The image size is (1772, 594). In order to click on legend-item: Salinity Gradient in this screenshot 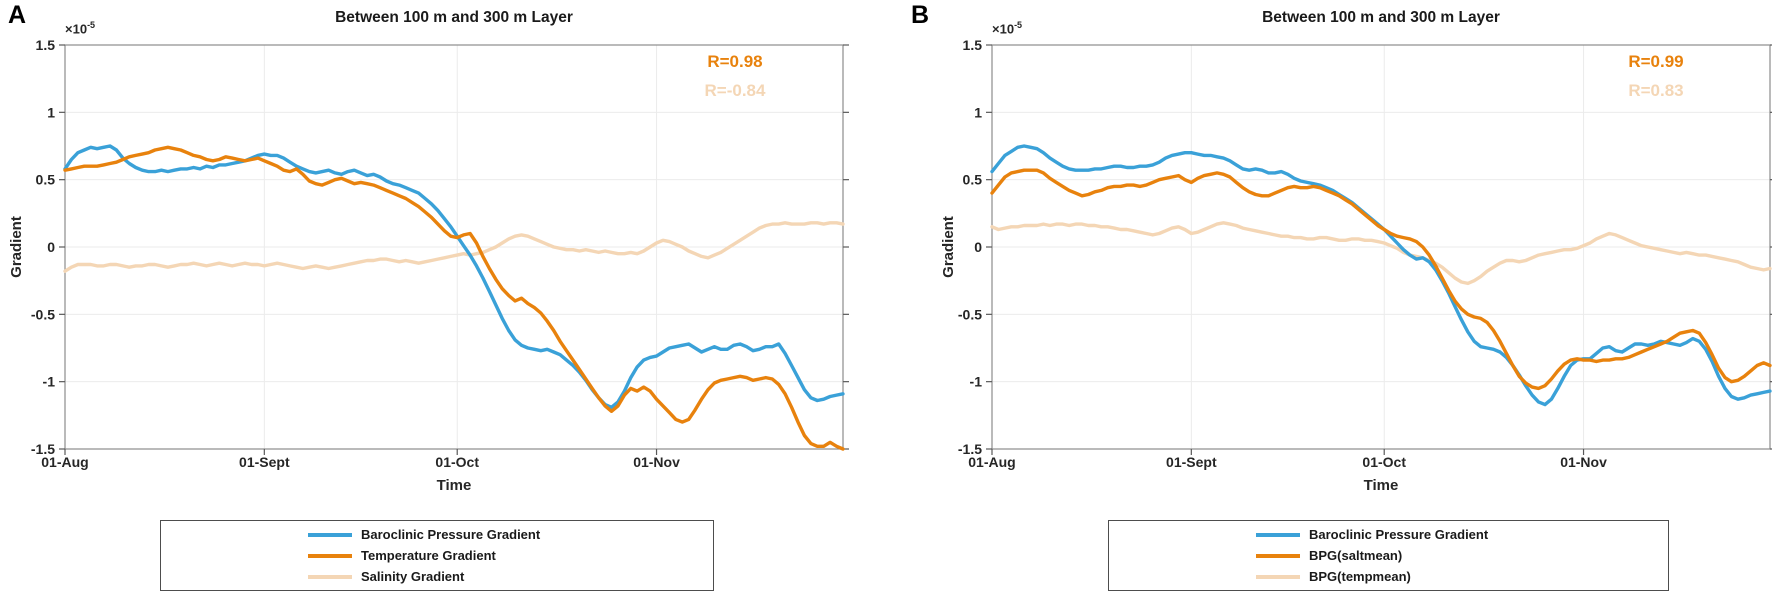, I will do `click(510, 576)`.